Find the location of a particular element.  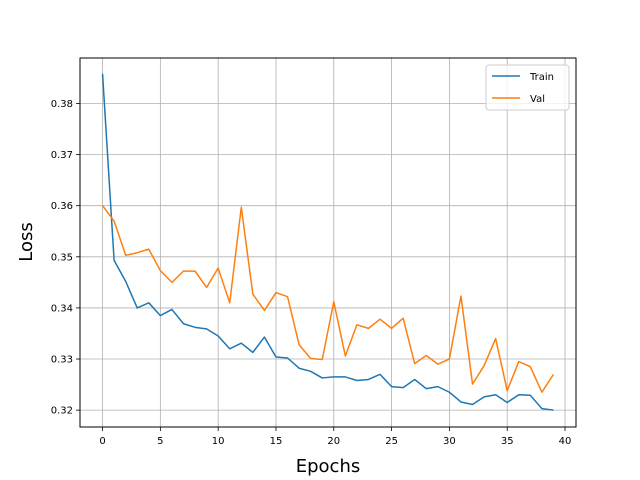

y-tick-label: 0.35 is located at coordinates (62, 257).